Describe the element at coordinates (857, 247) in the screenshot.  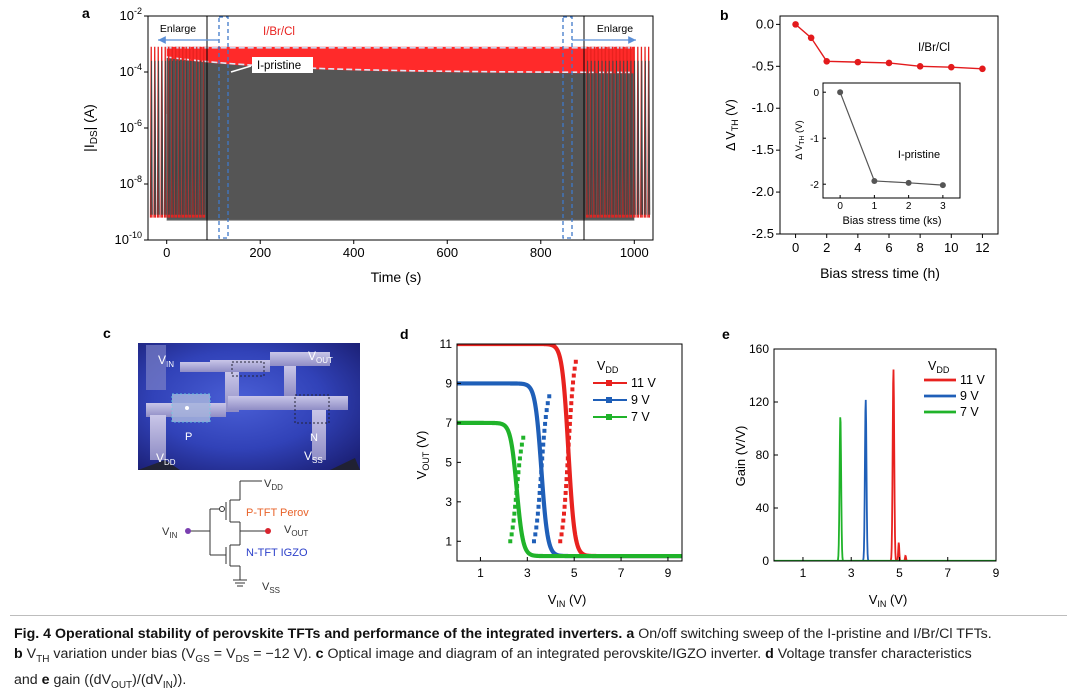
I see `x-tick-label: 4` at that location.